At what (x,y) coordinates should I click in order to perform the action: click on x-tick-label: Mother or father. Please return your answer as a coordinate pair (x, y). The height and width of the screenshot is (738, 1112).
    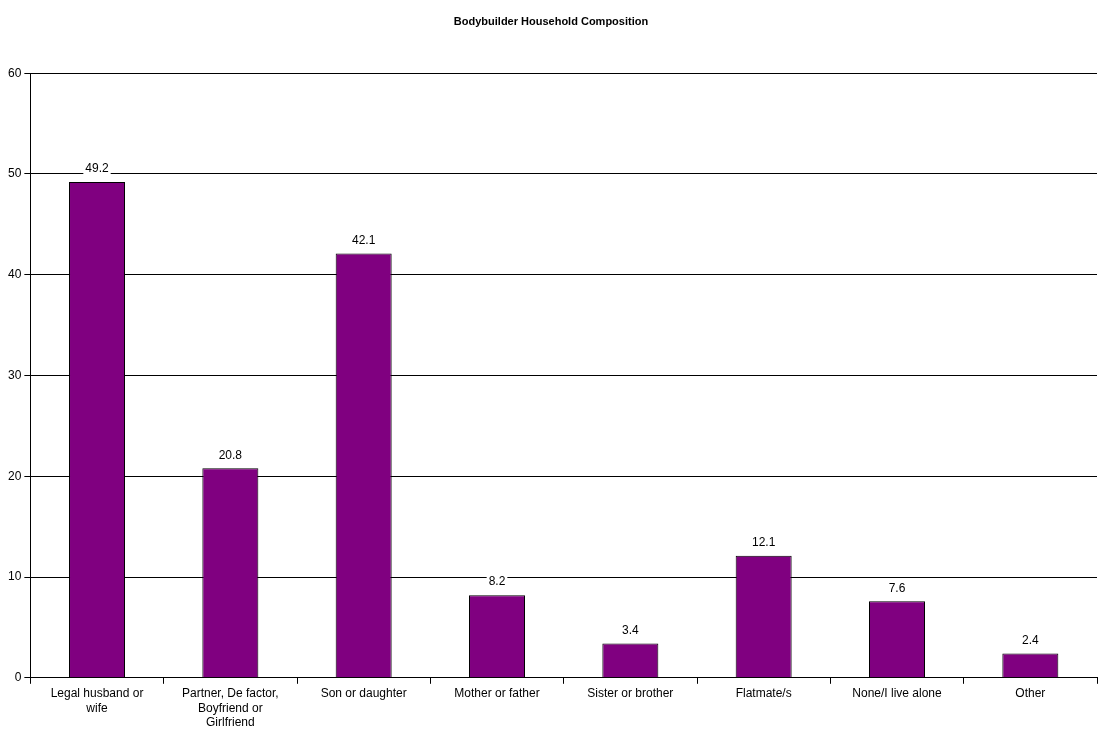
    Looking at the image, I should click on (497, 693).